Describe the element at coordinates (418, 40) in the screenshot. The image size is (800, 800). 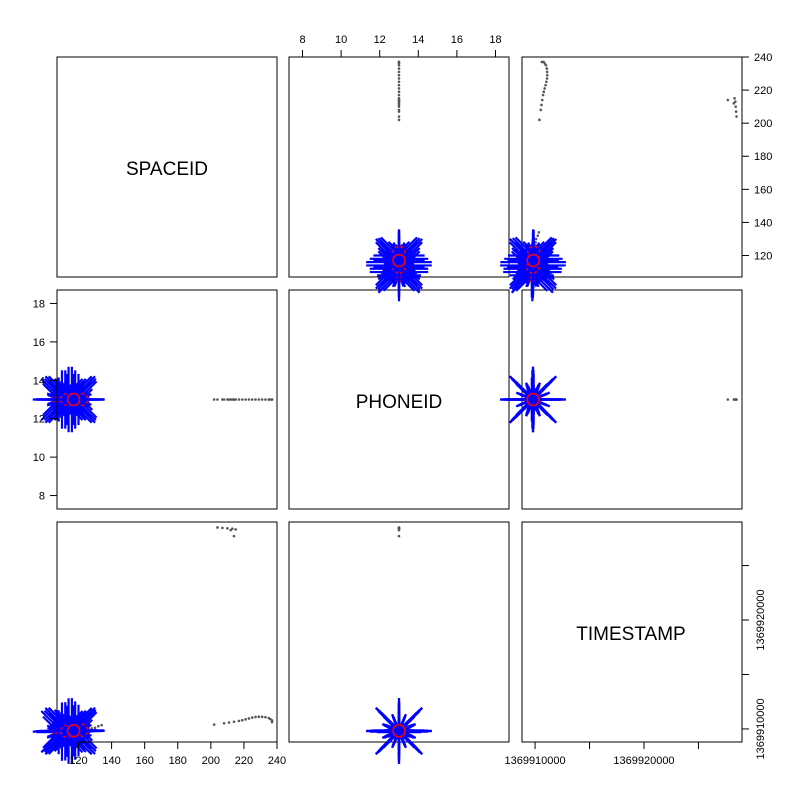
I see `x-tick-label-phoneid: 14` at that location.